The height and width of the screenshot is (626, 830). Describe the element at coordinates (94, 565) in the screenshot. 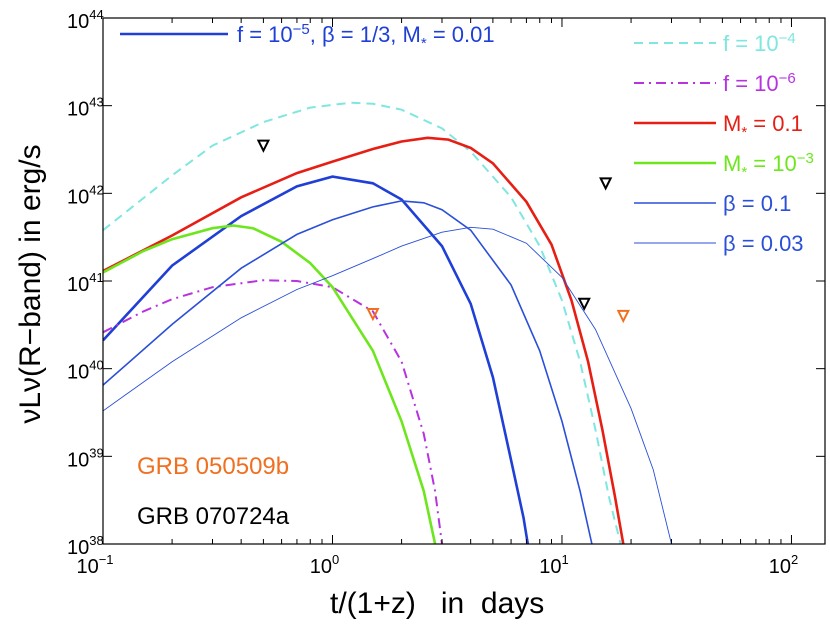

I see `x-tick-label: 10⁻¹` at that location.